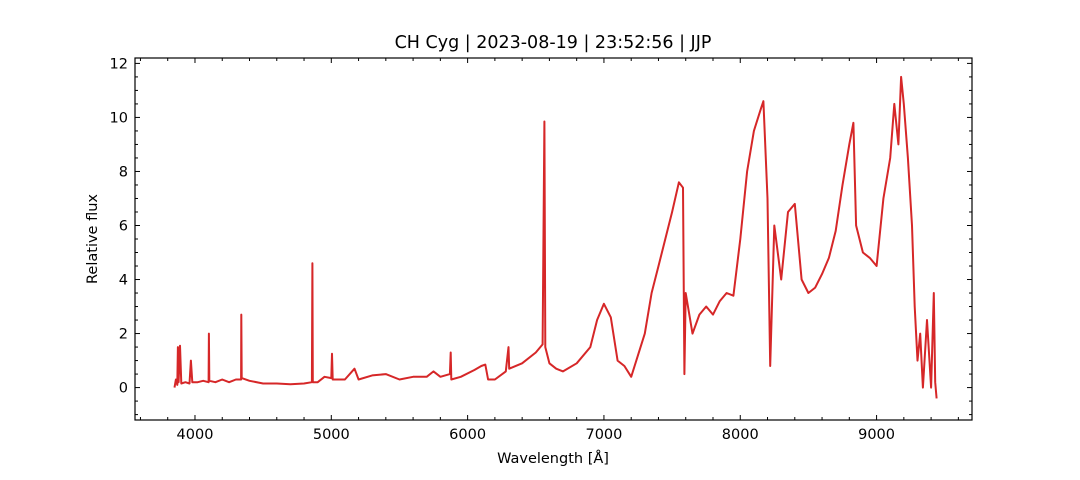 The height and width of the screenshot is (480, 1080). I want to click on chart-title: CH Cyg | 2023-08-19 | 23:52:56 | JJP, so click(553, 43).